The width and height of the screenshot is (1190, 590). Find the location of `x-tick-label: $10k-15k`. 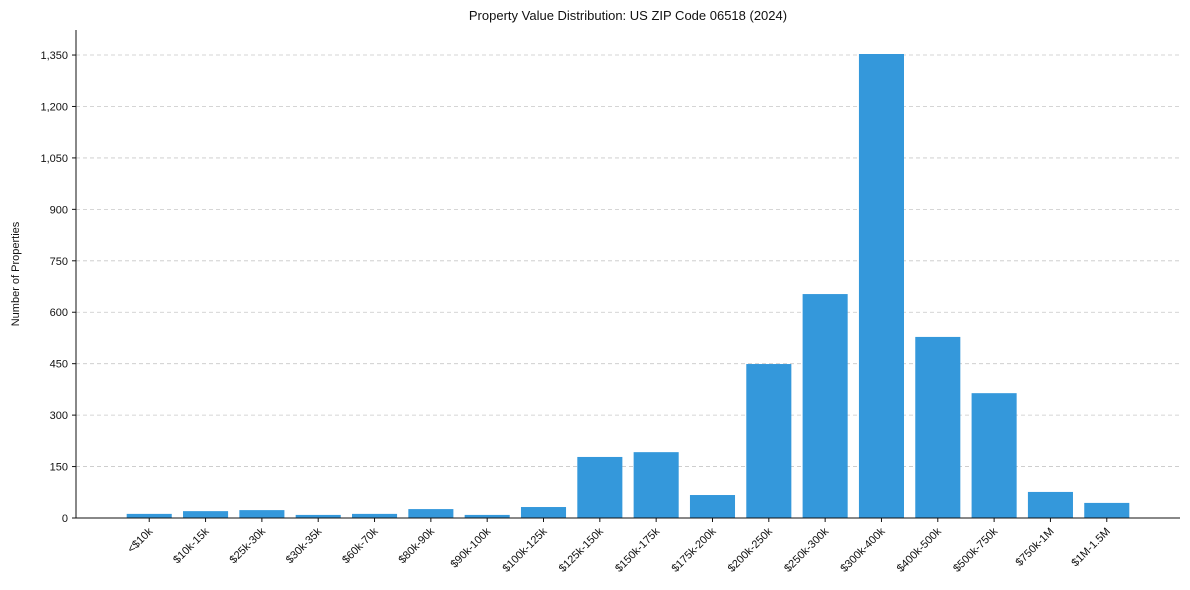

x-tick-label: $10k-15k is located at coordinates (191, 545).